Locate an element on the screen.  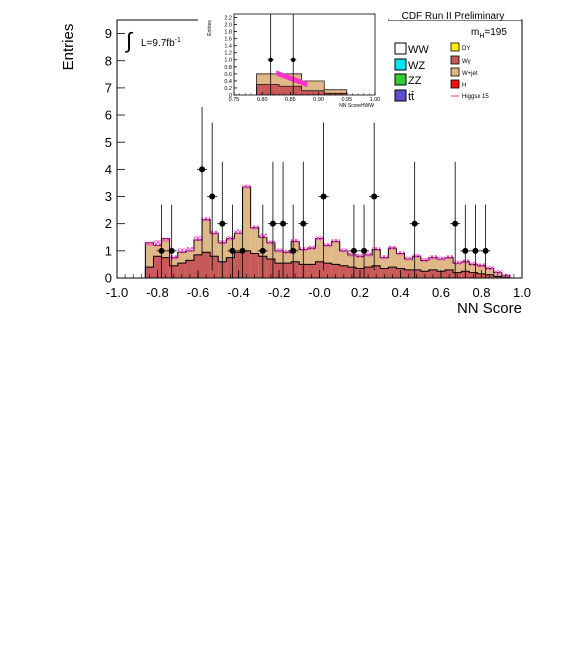
x-tick-label: -0.6 is located at coordinates (198, 292).